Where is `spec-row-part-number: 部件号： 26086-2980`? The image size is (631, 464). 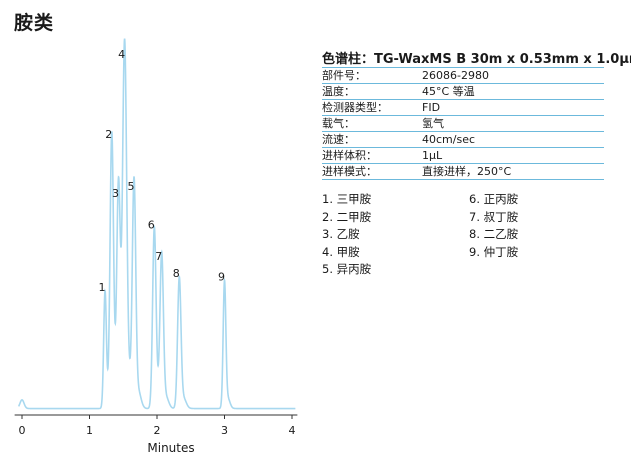
spec-row-part-number: 部件号： 26086-2980 is located at coordinates (463, 76).